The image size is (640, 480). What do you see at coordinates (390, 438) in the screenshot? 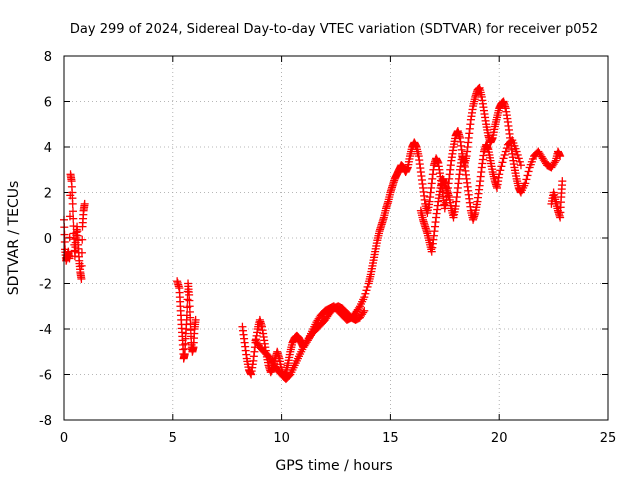
I see `x-tick-label: 15` at bounding box center [390, 438].